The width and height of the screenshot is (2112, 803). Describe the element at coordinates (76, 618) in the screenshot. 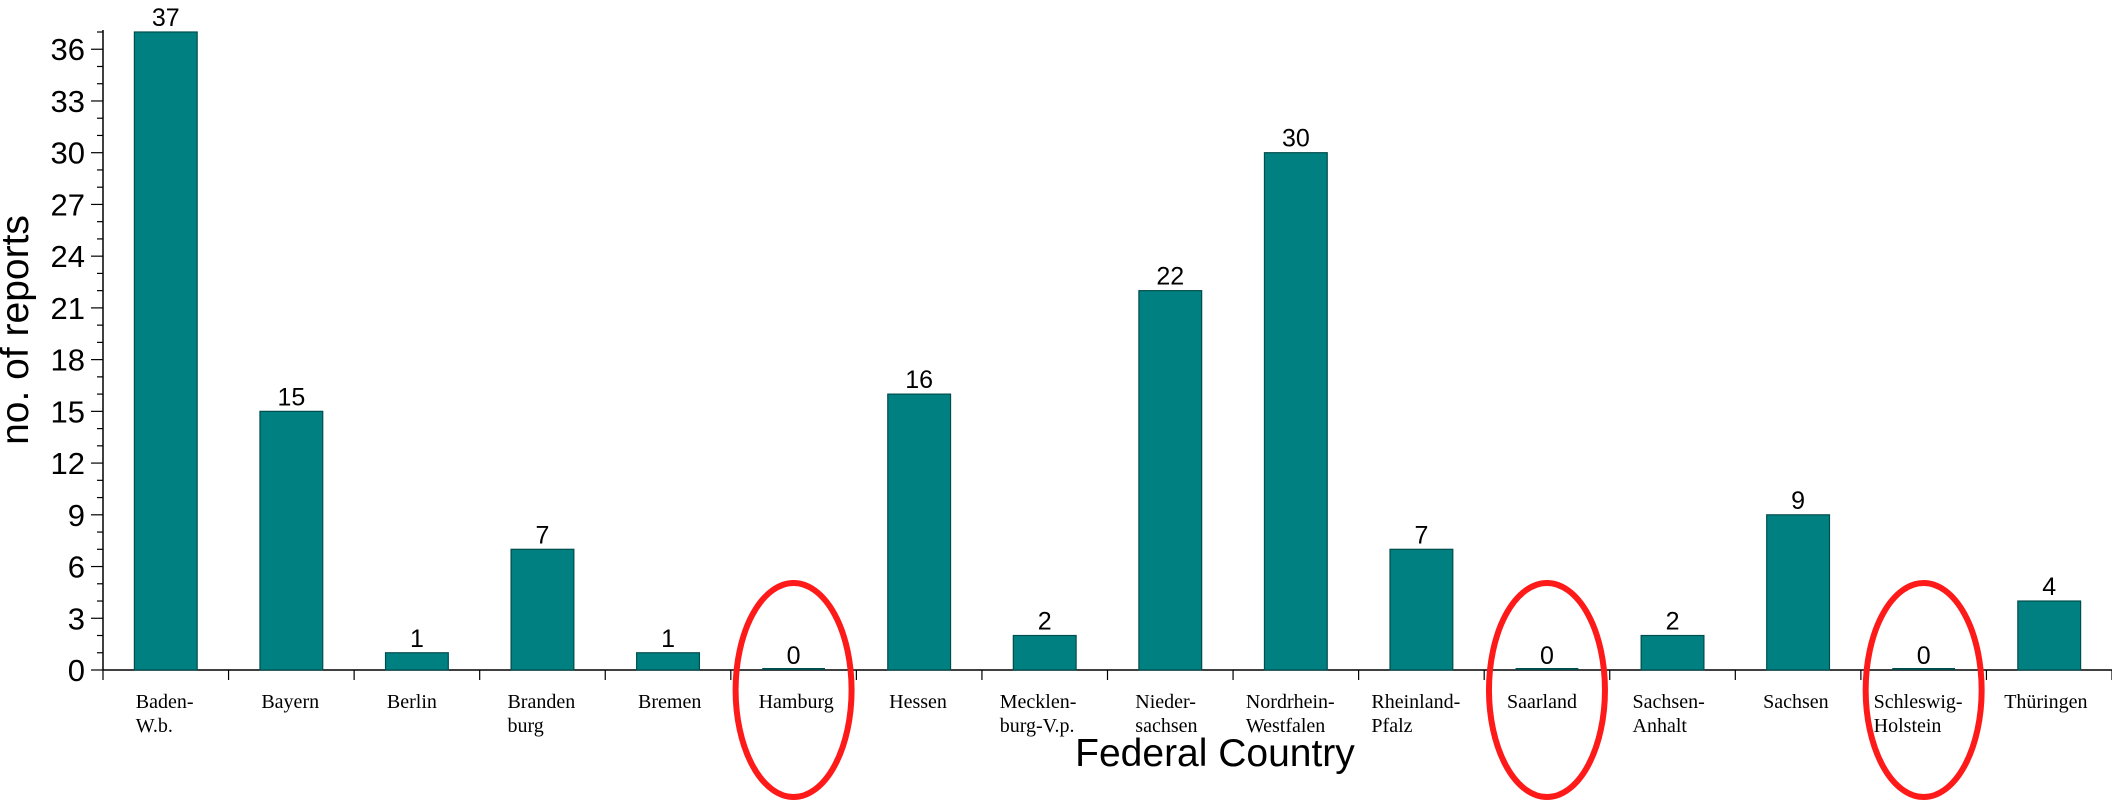

I see `y-tick-label: 3` at that location.